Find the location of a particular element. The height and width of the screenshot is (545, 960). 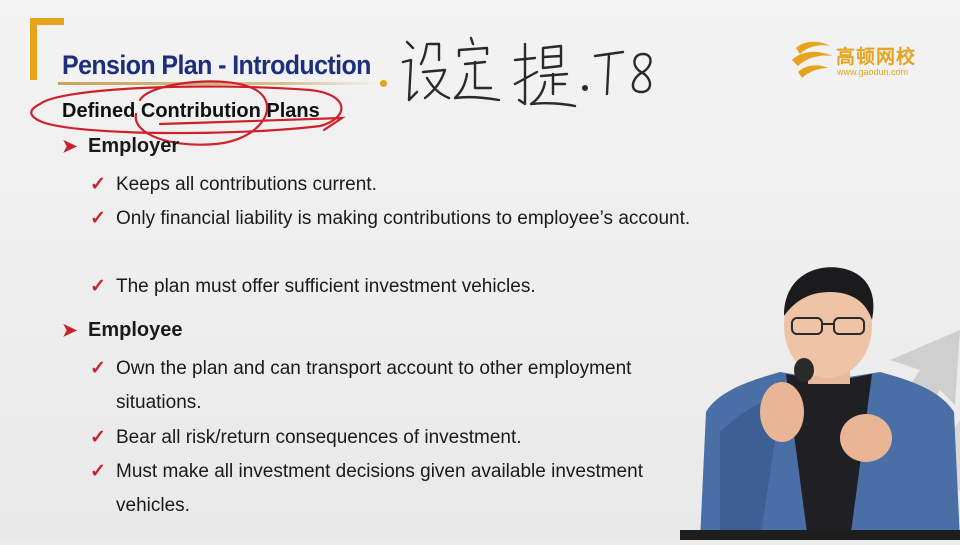

list-item: ✓ Keeps all contributions current. is located at coordinates (400, 185).